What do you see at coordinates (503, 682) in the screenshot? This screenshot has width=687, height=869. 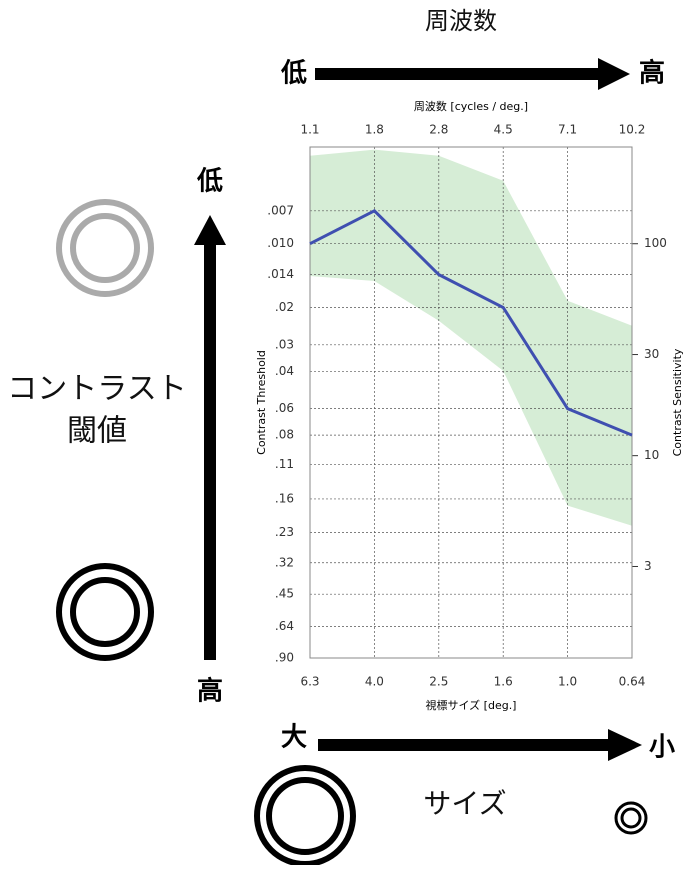 I see `x-tick-label: 1.6` at bounding box center [503, 682].